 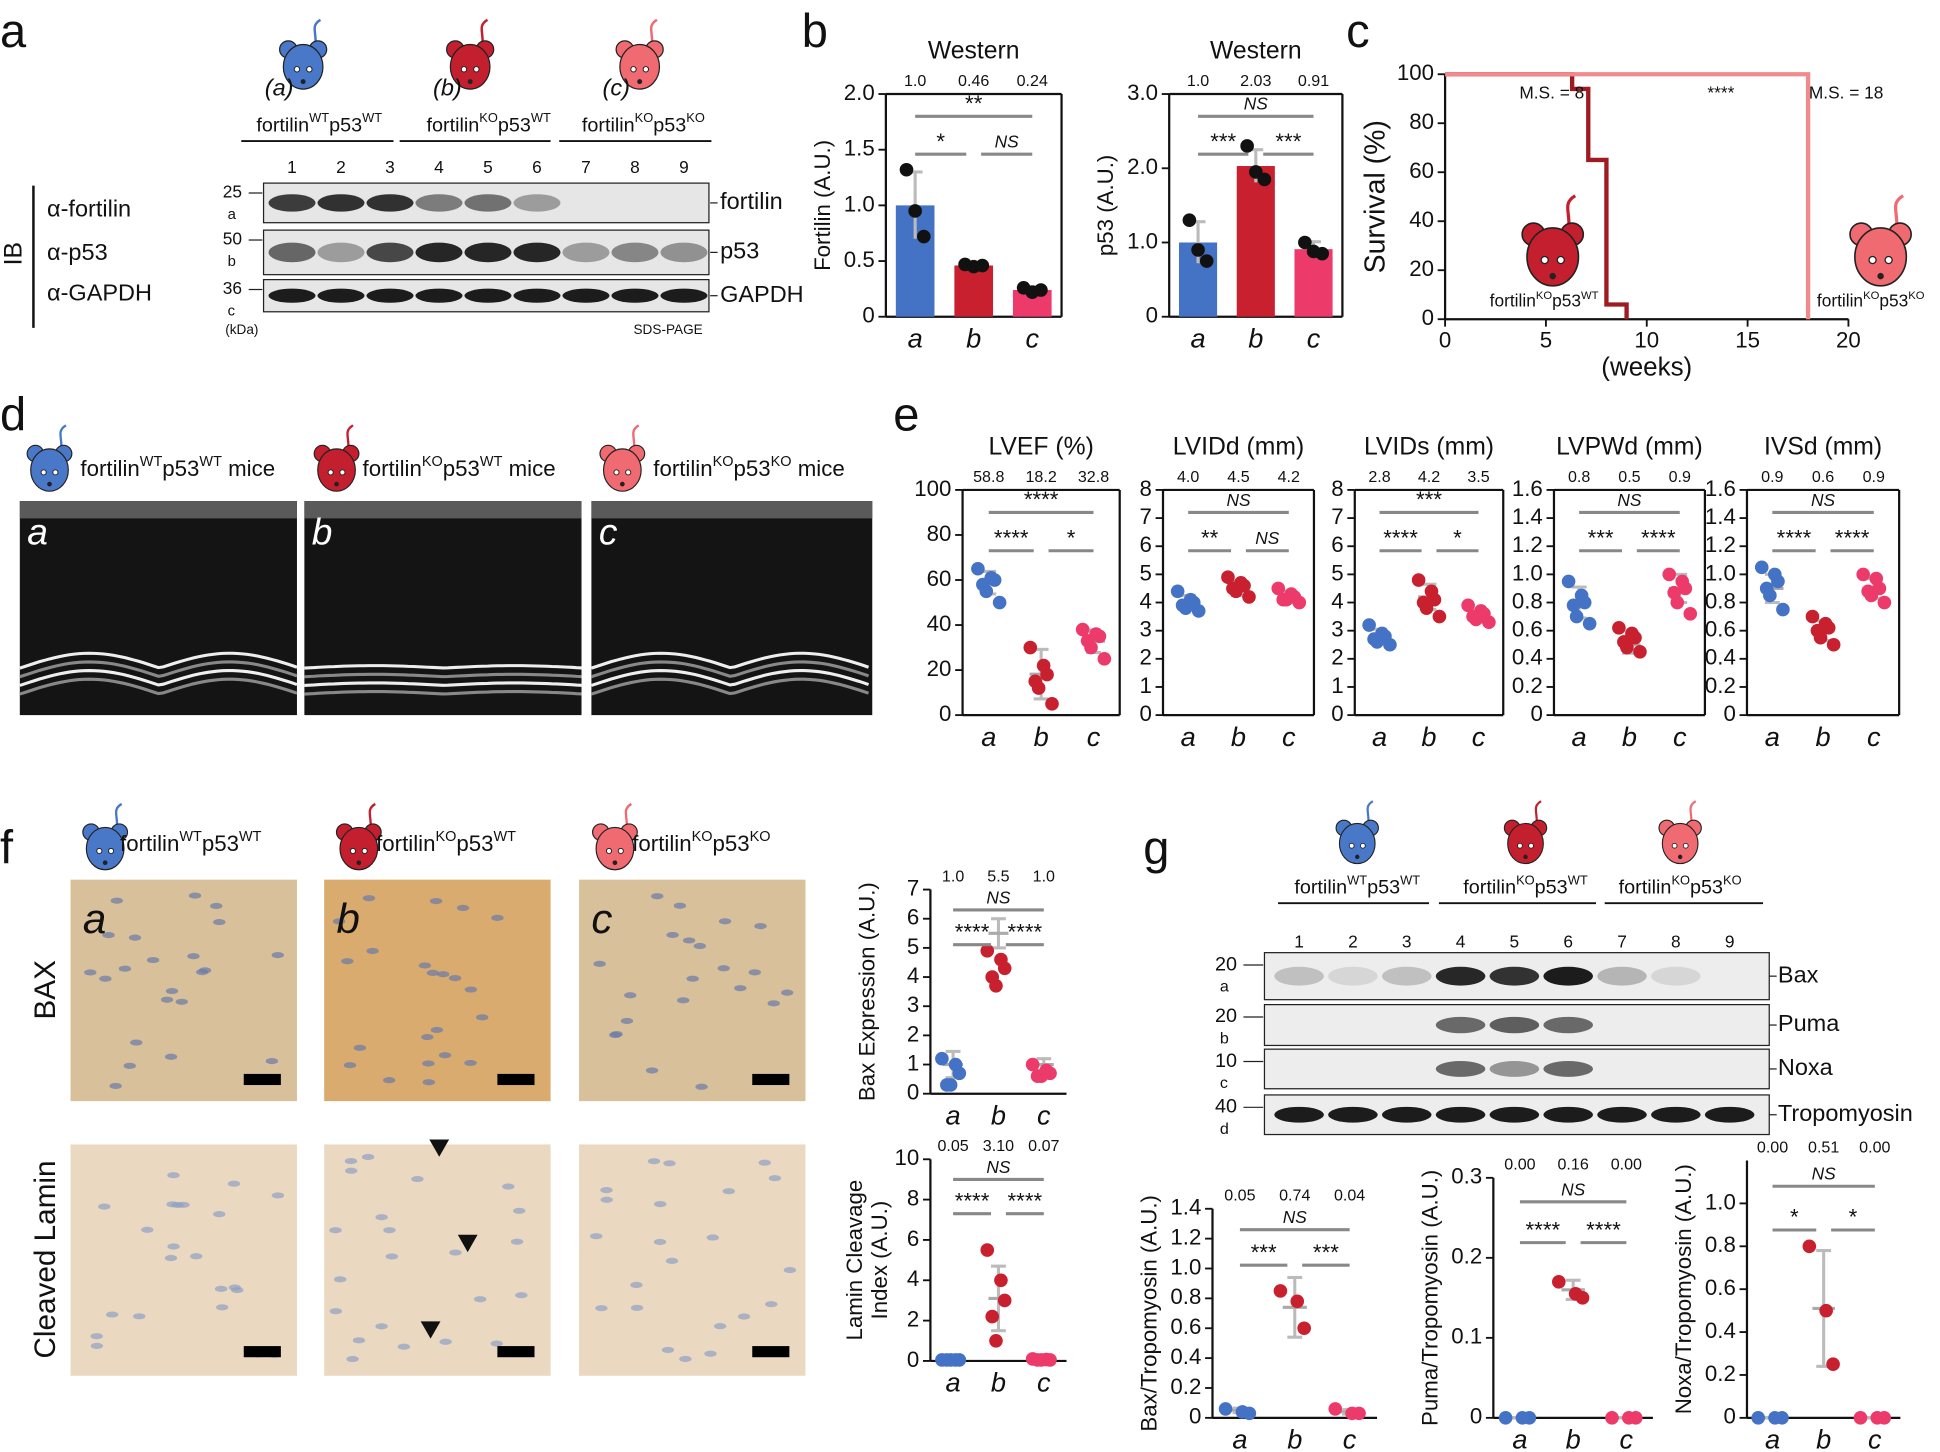 What do you see at coordinates (443, 684) in the screenshot?
I see `echo-trace` at bounding box center [443, 684].